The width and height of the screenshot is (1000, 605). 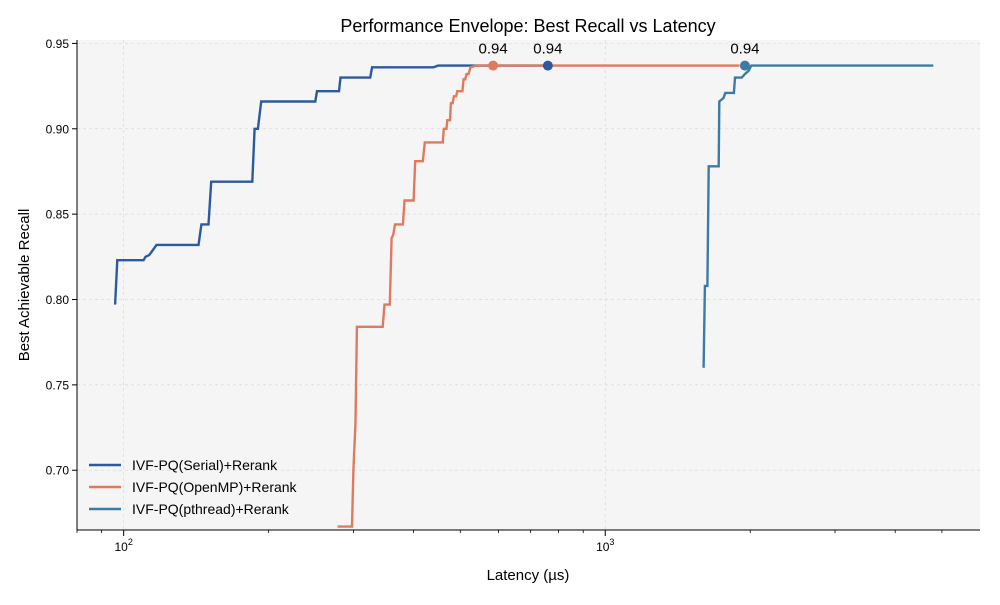 What do you see at coordinates (619, 56) in the screenshot?
I see `marker-layer: 0.94 0.94 0.94` at bounding box center [619, 56].